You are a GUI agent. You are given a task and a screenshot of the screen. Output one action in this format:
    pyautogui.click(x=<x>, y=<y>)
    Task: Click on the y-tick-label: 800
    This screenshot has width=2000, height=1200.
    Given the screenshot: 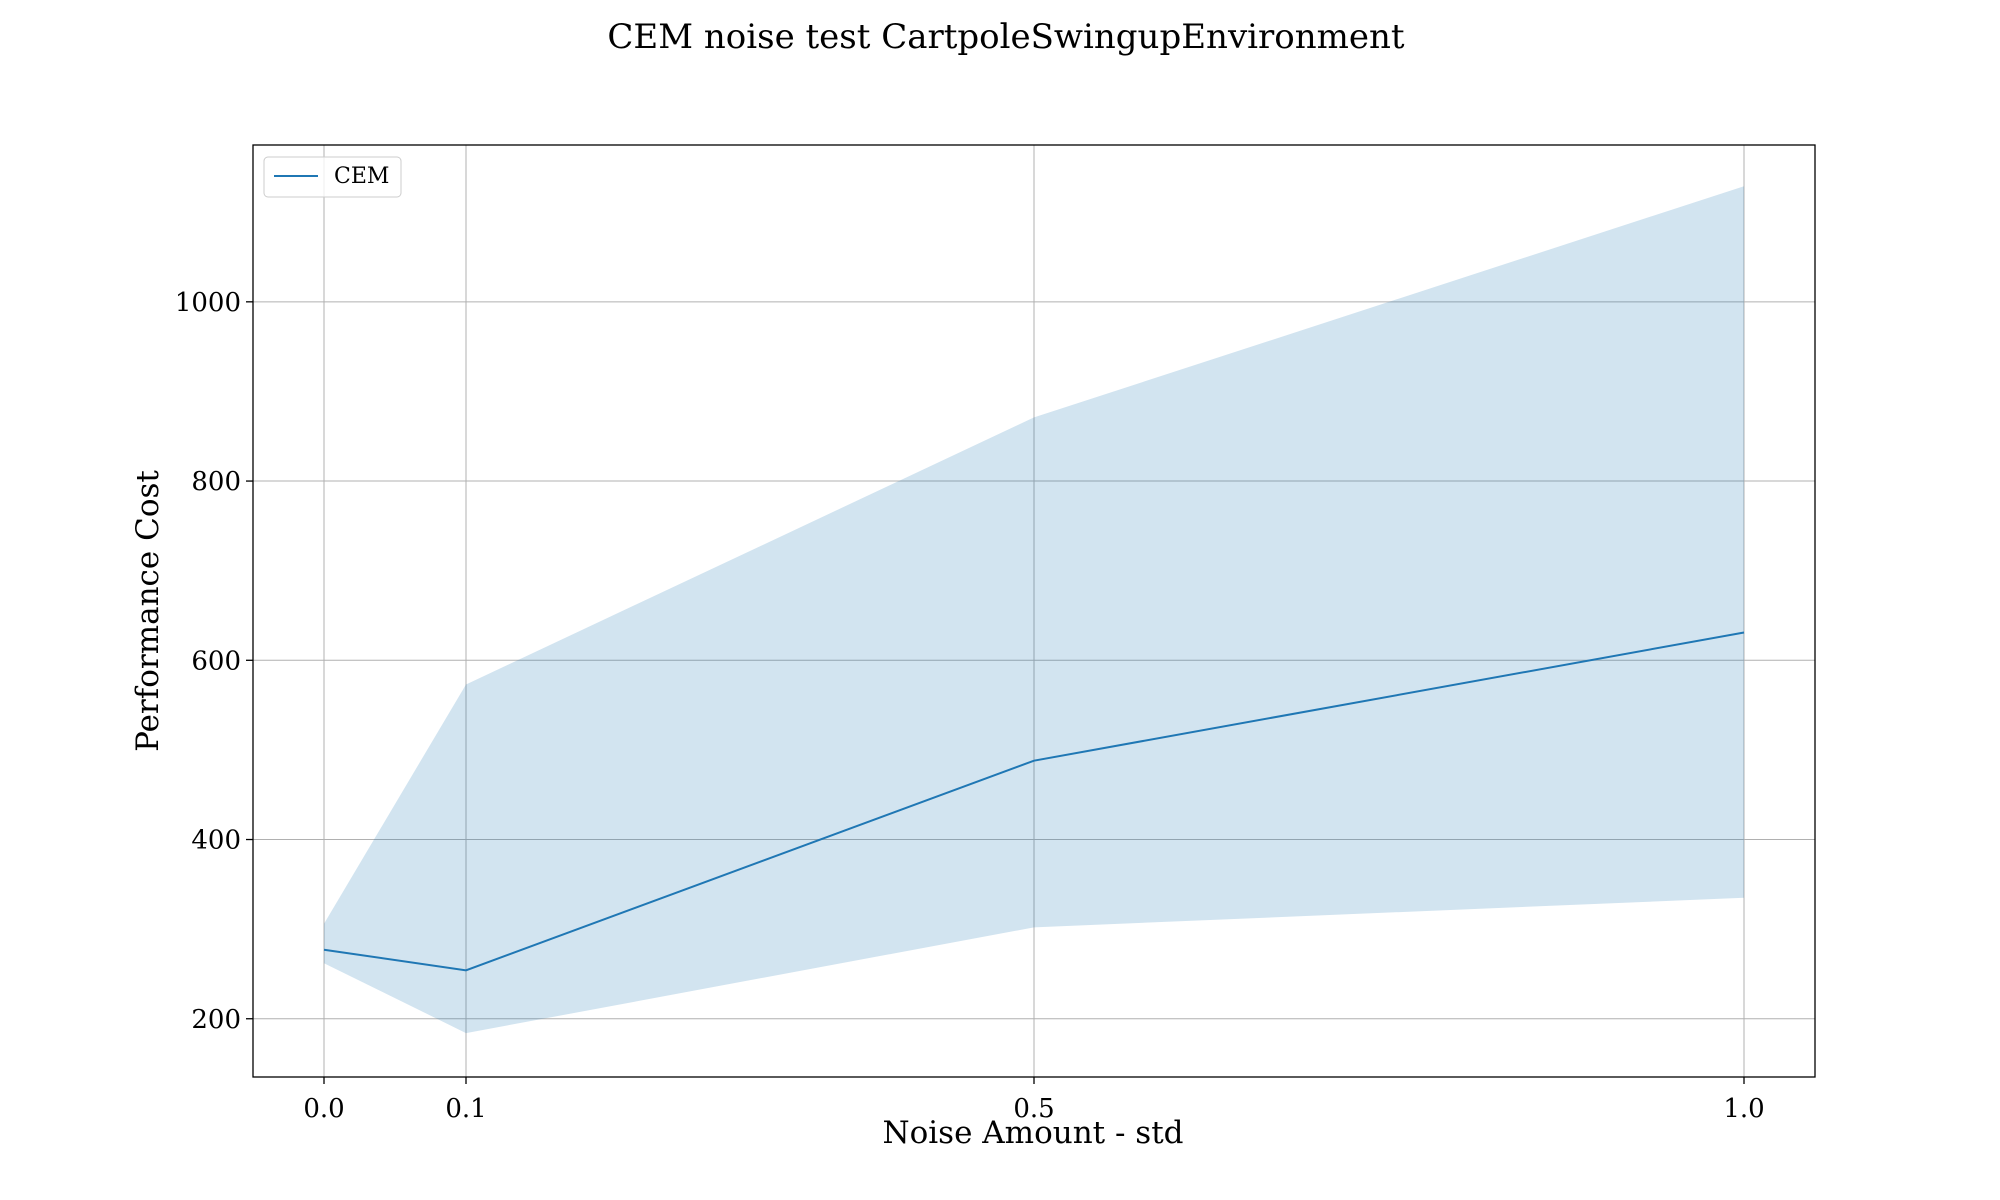 What is the action you would take?
    pyautogui.click(x=216, y=482)
    